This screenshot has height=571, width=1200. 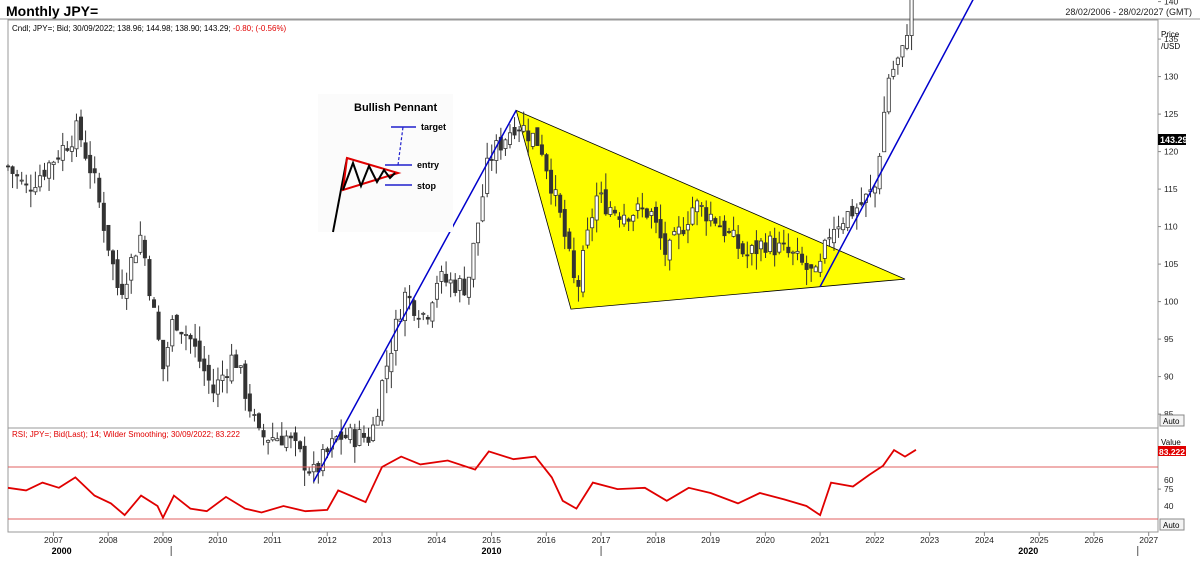 What do you see at coordinates (1169, 489) in the screenshot?
I see `price-tick-label: 75` at bounding box center [1169, 489].